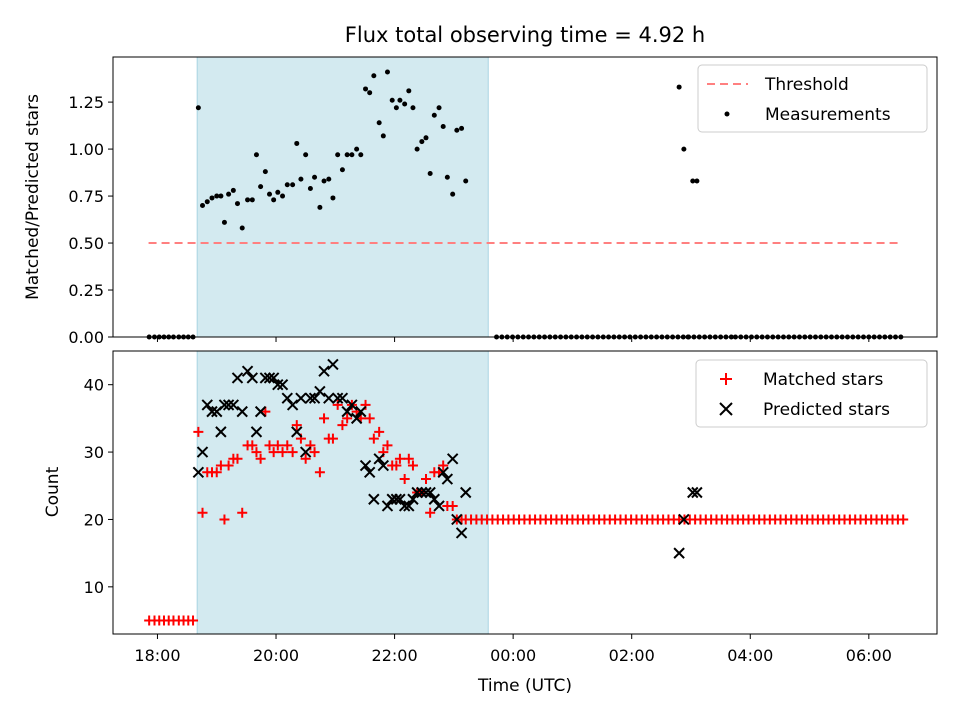  What do you see at coordinates (395, 655) in the screenshot?
I see `x-tick-label: 22:00` at bounding box center [395, 655].